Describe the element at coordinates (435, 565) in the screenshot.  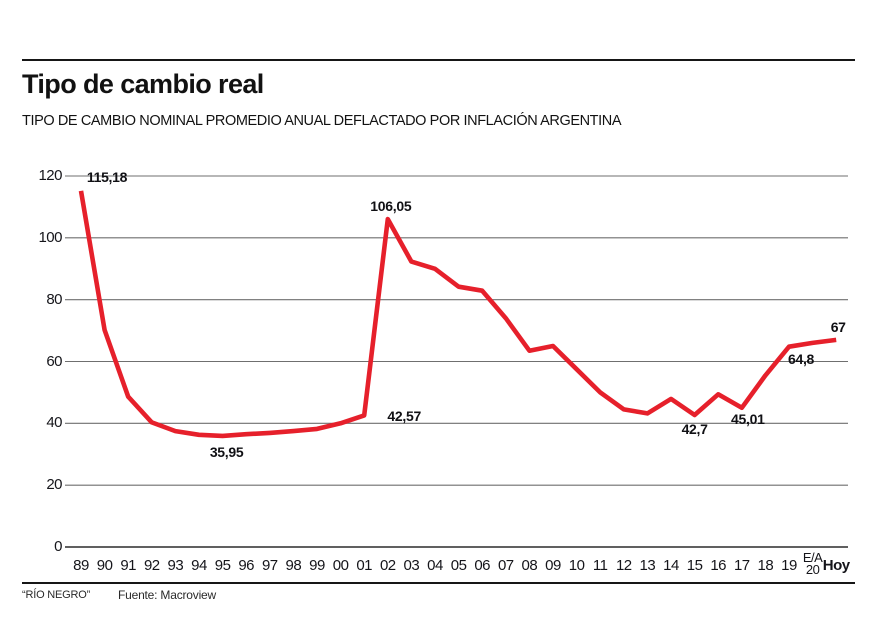
I see `x-axis-tick-04: 04` at that location.